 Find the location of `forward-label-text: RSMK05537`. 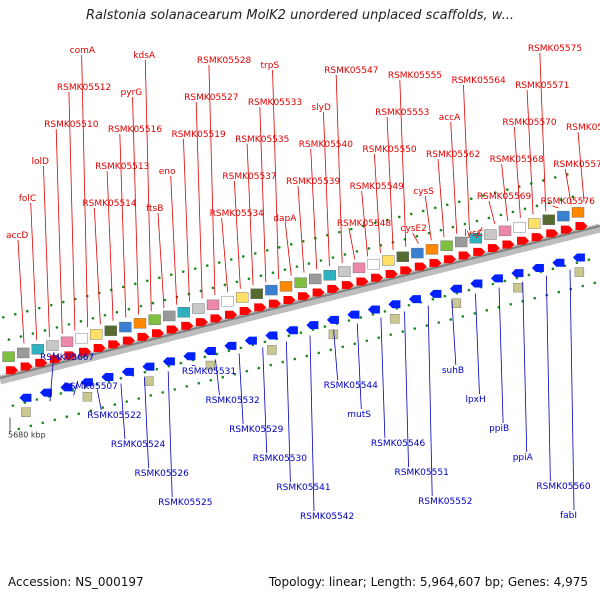

forward-label-text: RSMK05537 is located at coordinates (249, 177).